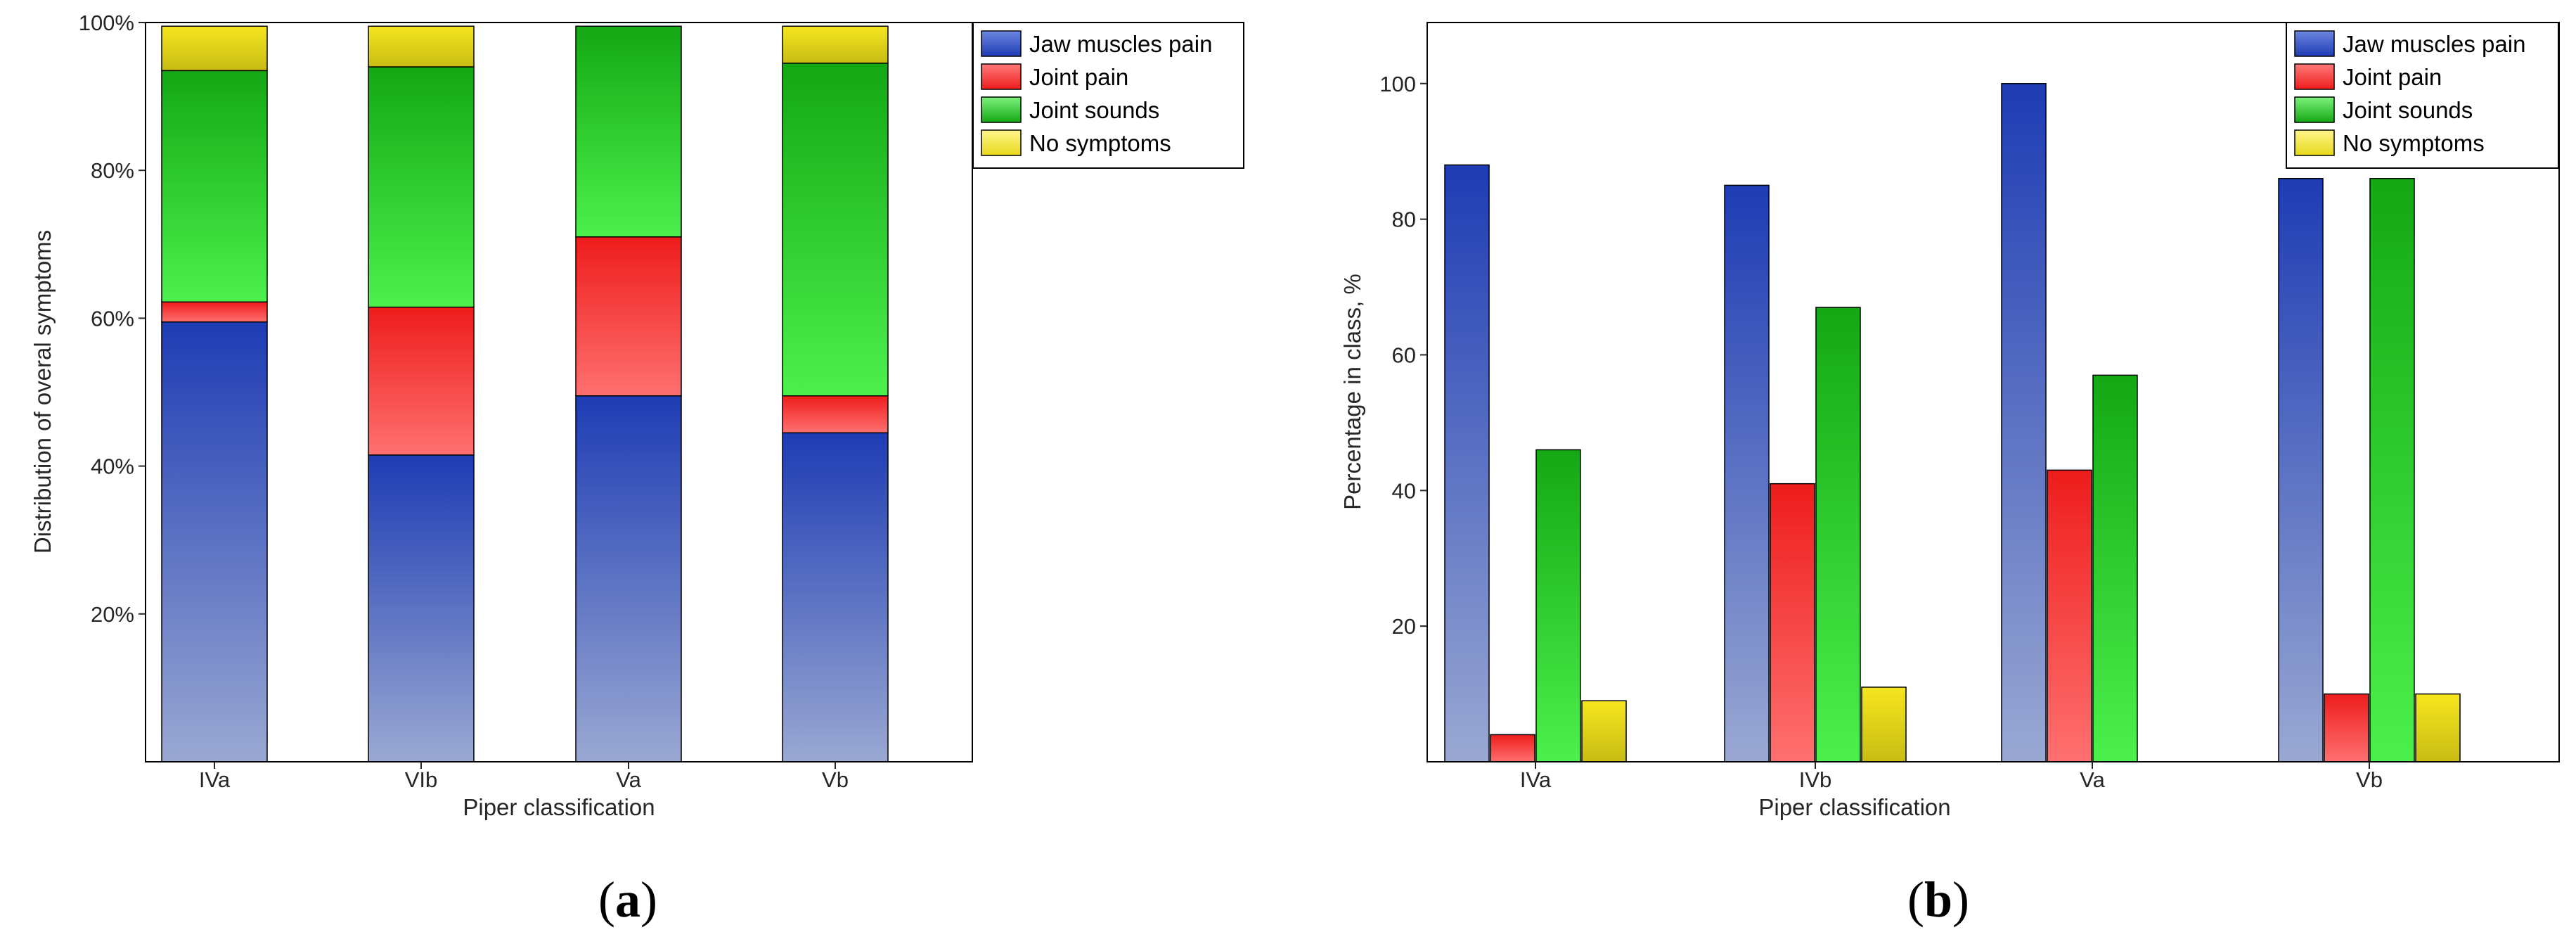 The height and width of the screenshot is (951, 2576). Describe the element at coordinates (1397, 84) in the screenshot. I see `chart-b-y-tick-label: 100` at that location.